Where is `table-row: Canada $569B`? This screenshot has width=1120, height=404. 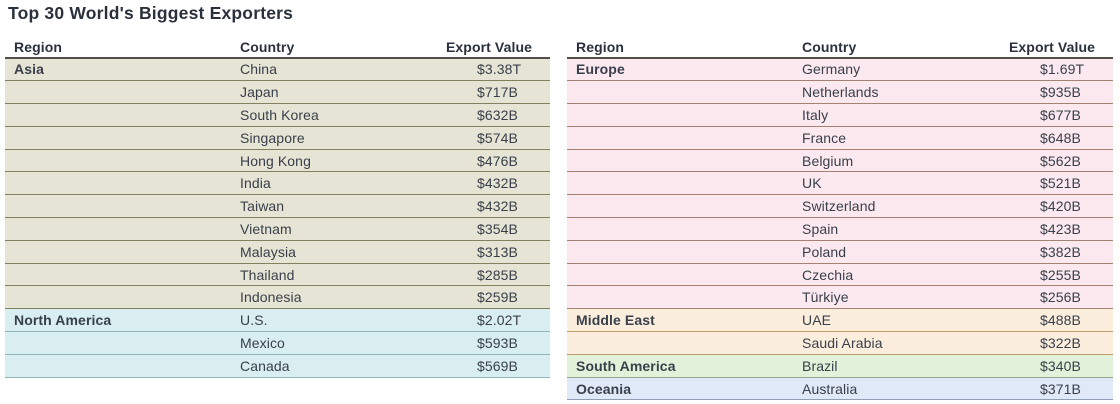
table-row: Canada $569B is located at coordinates (277, 366).